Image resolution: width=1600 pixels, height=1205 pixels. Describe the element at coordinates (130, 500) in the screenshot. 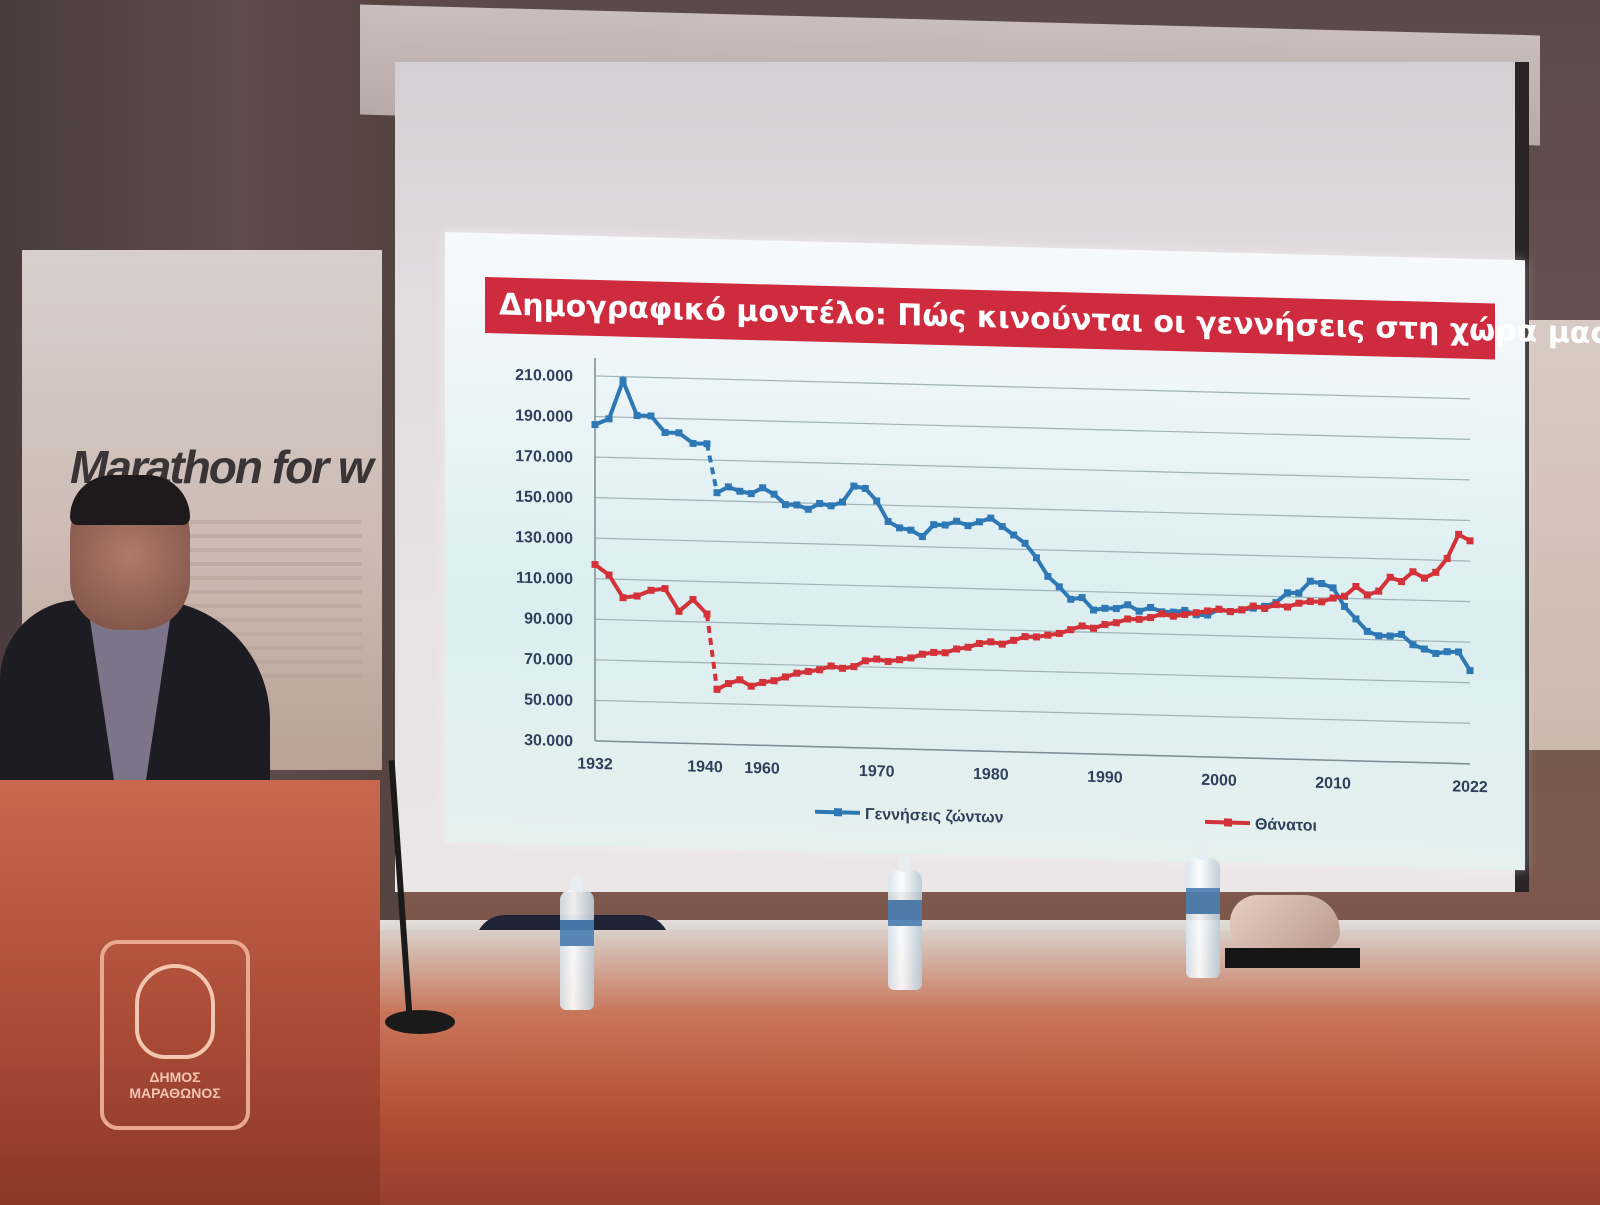

I see `speaker-hair` at that location.